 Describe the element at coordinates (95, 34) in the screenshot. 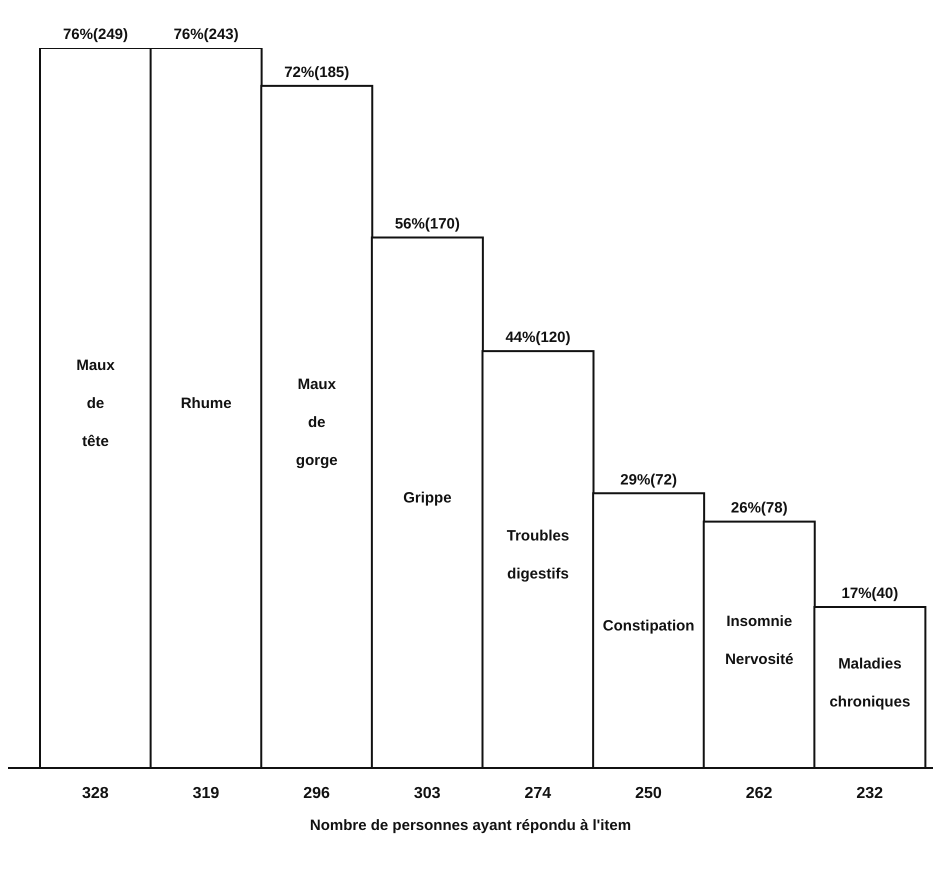

I see `data-label: 76%(249)` at that location.